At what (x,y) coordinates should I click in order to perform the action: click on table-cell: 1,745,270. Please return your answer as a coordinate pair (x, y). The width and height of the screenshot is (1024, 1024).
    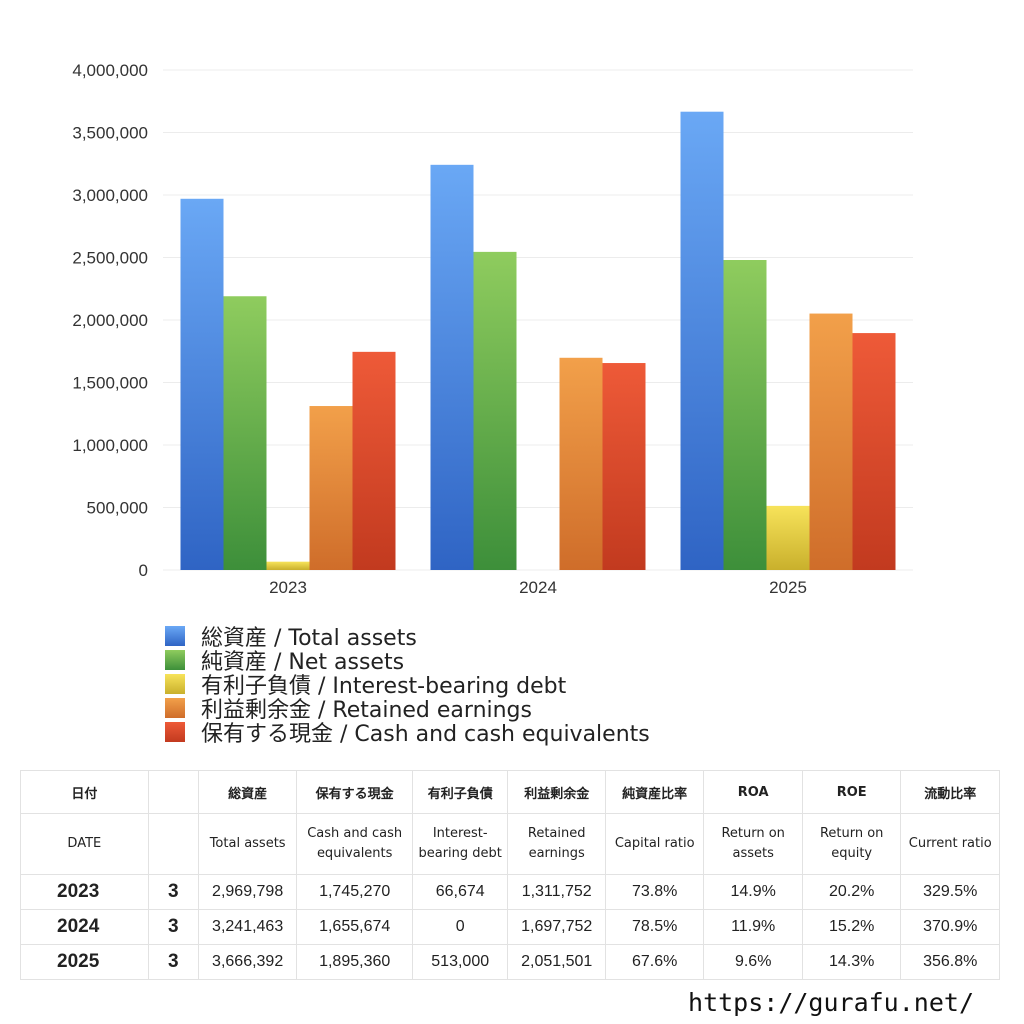
    Looking at the image, I should click on (354, 892).